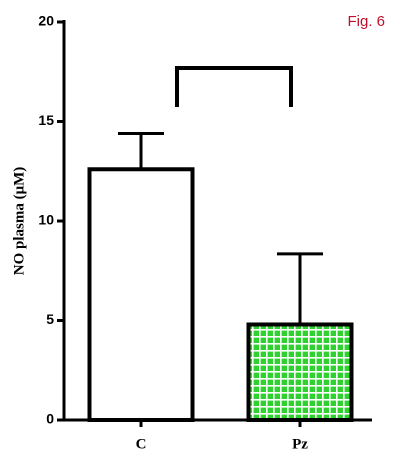 The height and width of the screenshot is (460, 400). I want to click on annotation: Fig. 6, so click(366, 21).